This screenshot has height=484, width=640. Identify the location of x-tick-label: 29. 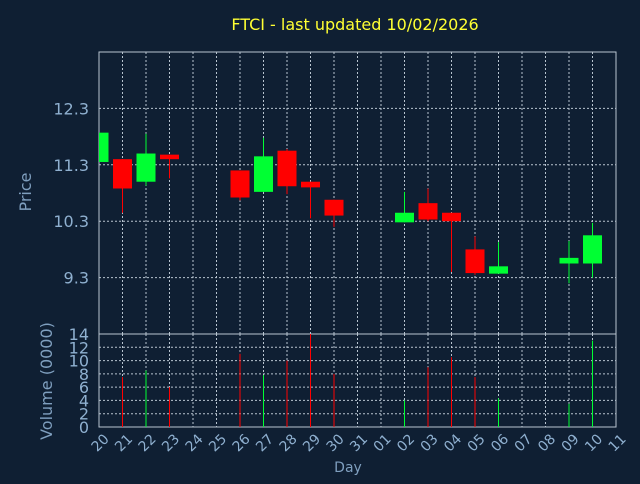
(312, 443).